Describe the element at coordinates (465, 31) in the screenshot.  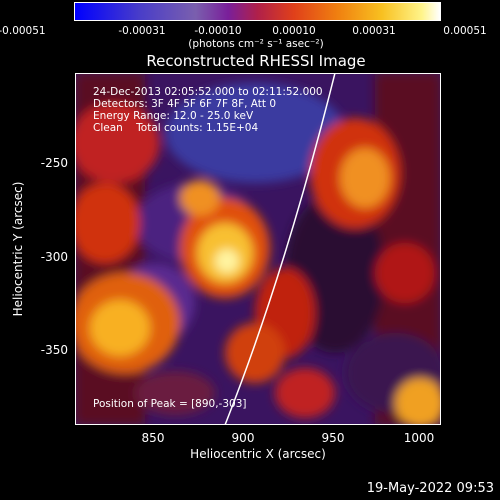
I see `colorbar-tick-label: 0.00051` at that location.